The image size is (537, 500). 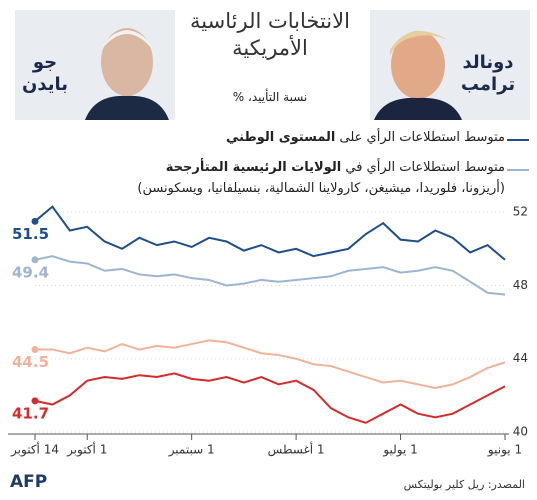 I want to click on first-name: جو, so click(x=45, y=62).